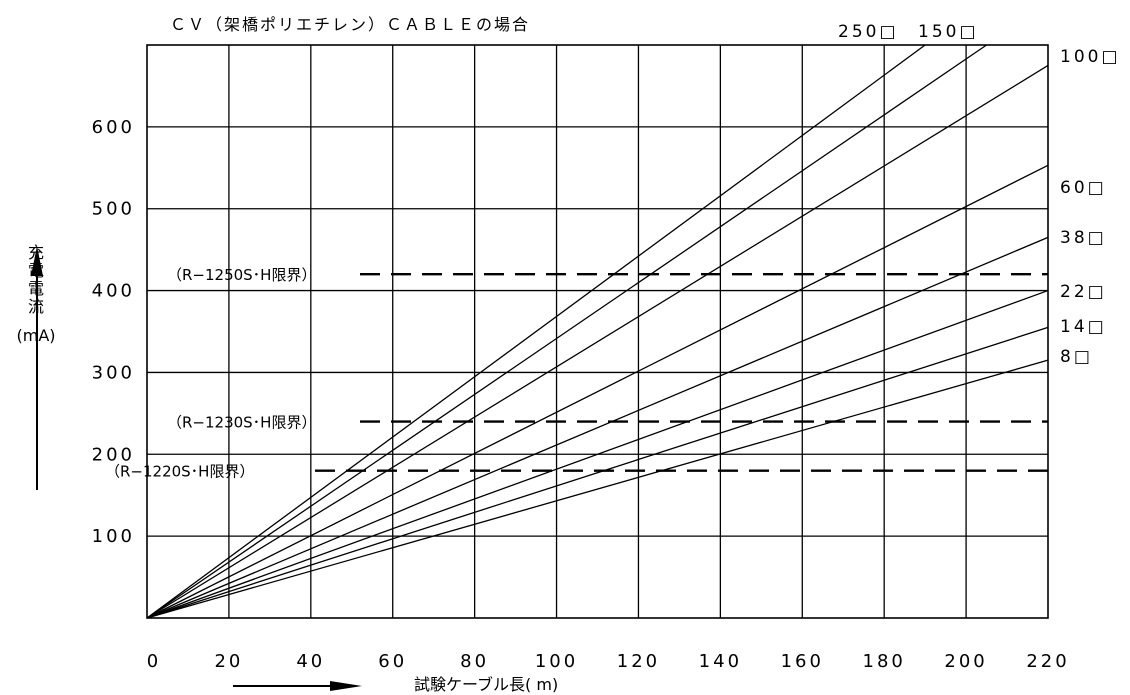  I want to click on y-tick-label-5: 600, so click(113, 127).